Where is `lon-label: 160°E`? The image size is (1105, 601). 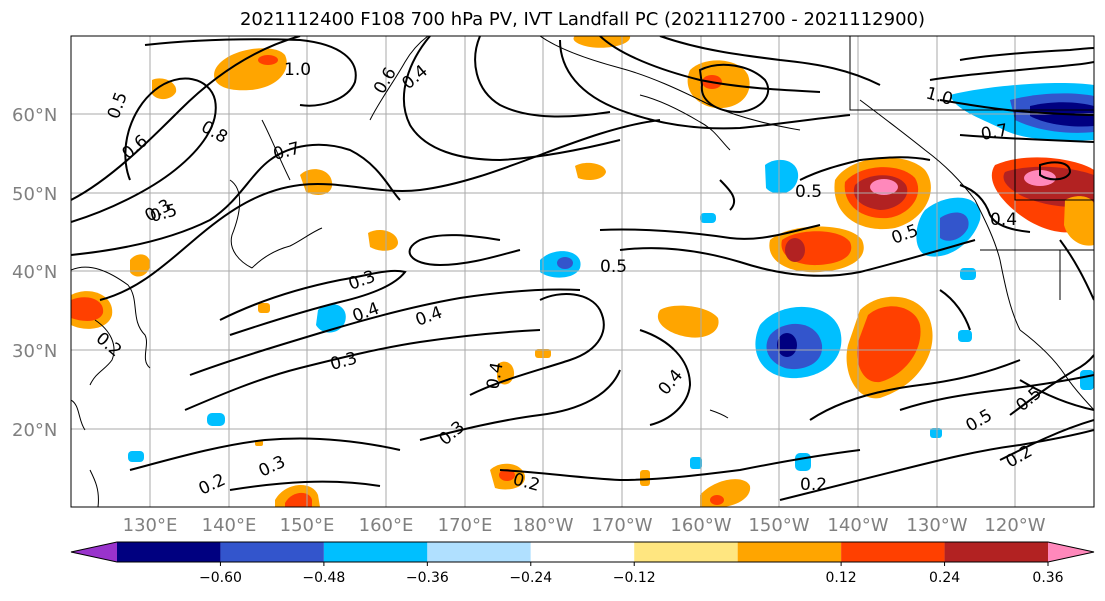
lon-label: 160°E is located at coordinates (386, 525).